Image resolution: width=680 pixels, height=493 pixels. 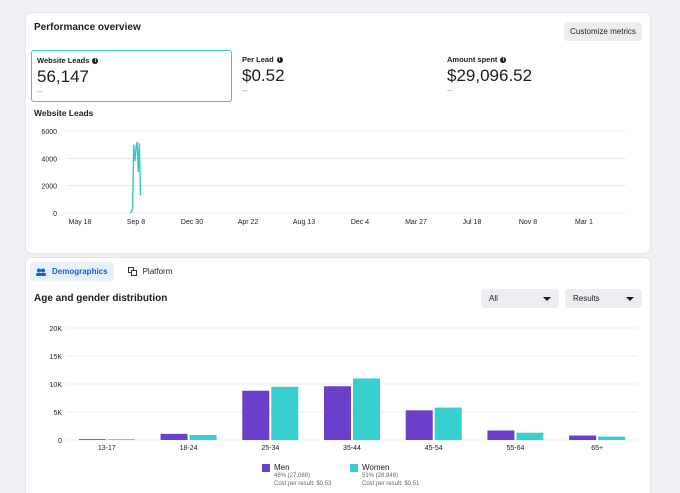 What do you see at coordinates (528, 222) in the screenshot?
I see `x-tick-label: Nov 8` at bounding box center [528, 222].